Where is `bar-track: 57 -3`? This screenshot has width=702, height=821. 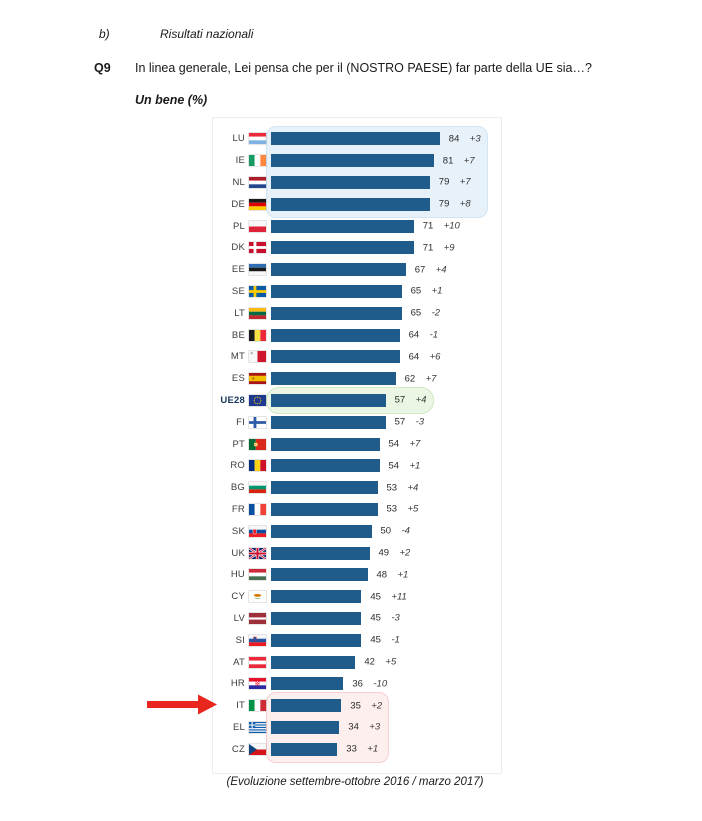 bar-track: 57 -3 is located at coordinates (384, 422).